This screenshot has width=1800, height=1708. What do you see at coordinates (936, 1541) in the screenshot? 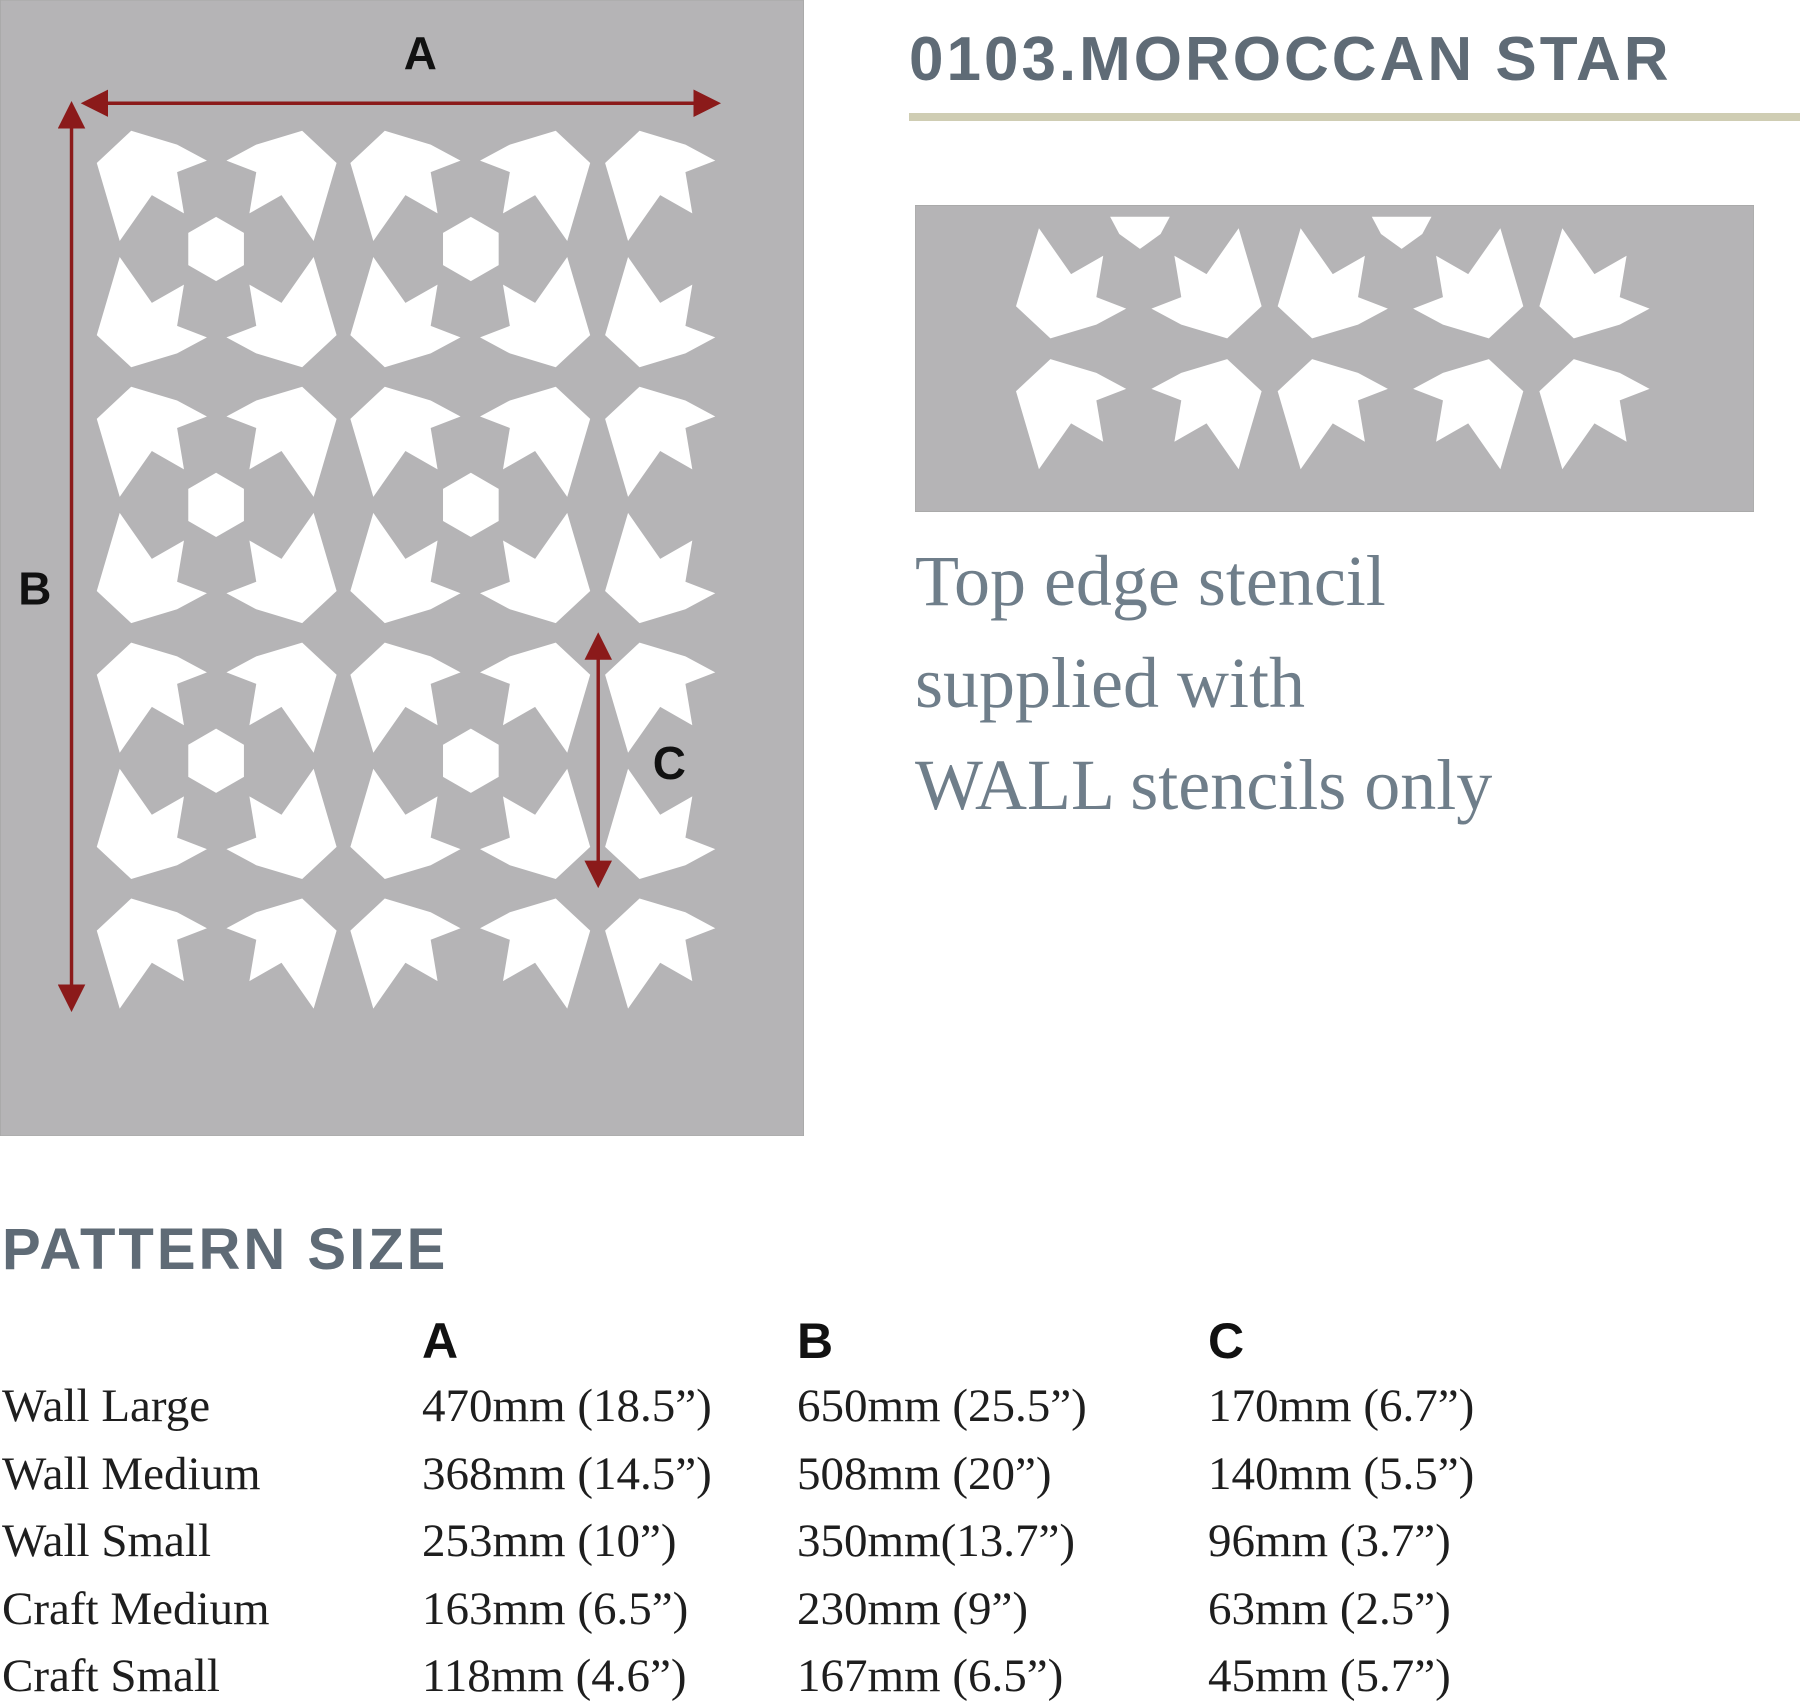
I see `size-cell: 350mm(13.7”)` at bounding box center [936, 1541].